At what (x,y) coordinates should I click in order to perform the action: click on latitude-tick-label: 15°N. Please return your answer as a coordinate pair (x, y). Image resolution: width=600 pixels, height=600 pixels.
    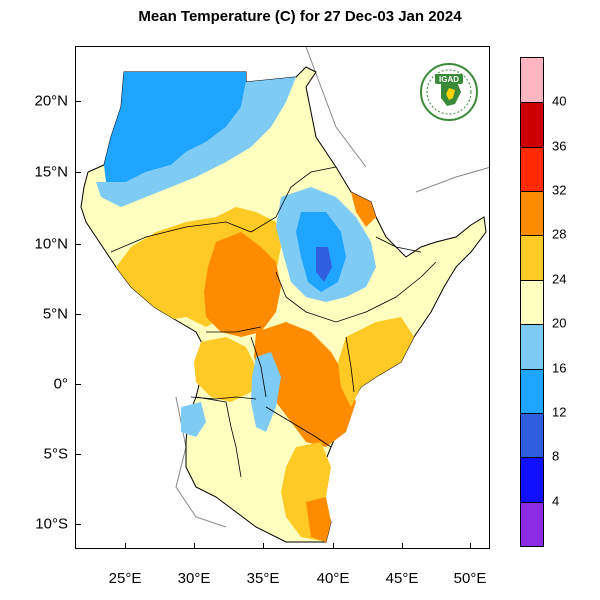
    Looking at the image, I should click on (51, 172).